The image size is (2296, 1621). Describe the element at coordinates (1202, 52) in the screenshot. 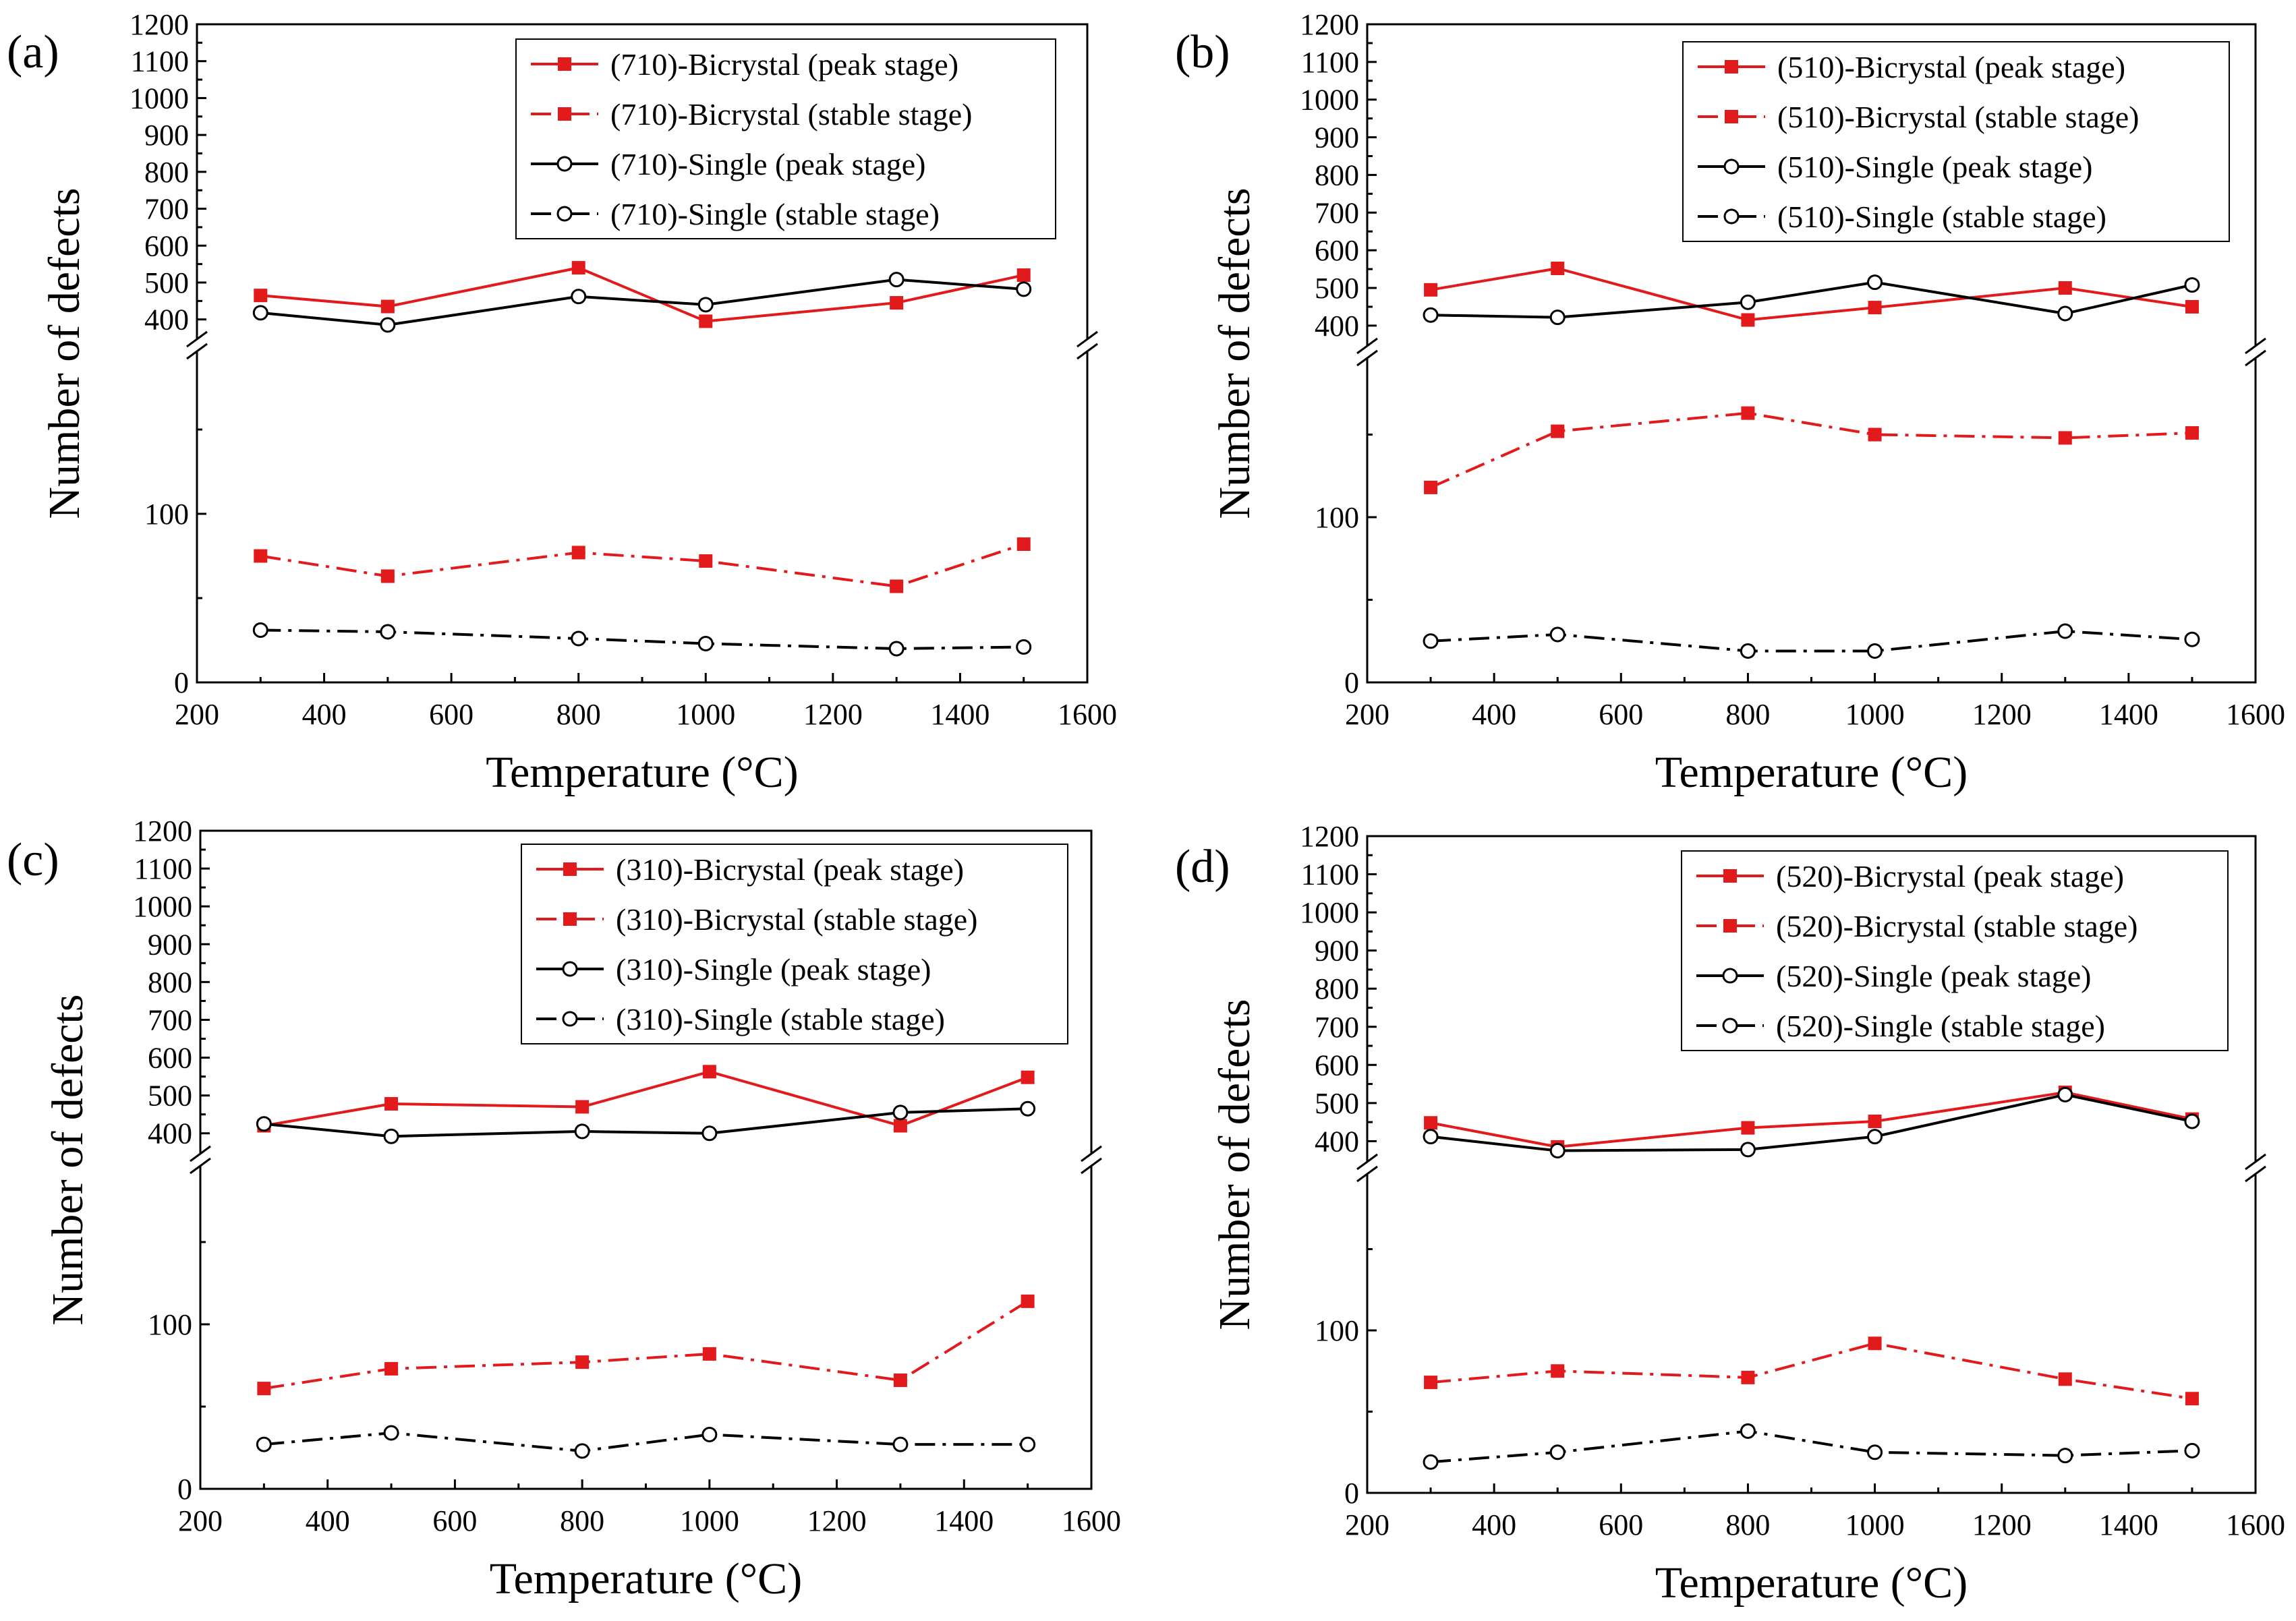

I see `panel-label: (b)` at that location.